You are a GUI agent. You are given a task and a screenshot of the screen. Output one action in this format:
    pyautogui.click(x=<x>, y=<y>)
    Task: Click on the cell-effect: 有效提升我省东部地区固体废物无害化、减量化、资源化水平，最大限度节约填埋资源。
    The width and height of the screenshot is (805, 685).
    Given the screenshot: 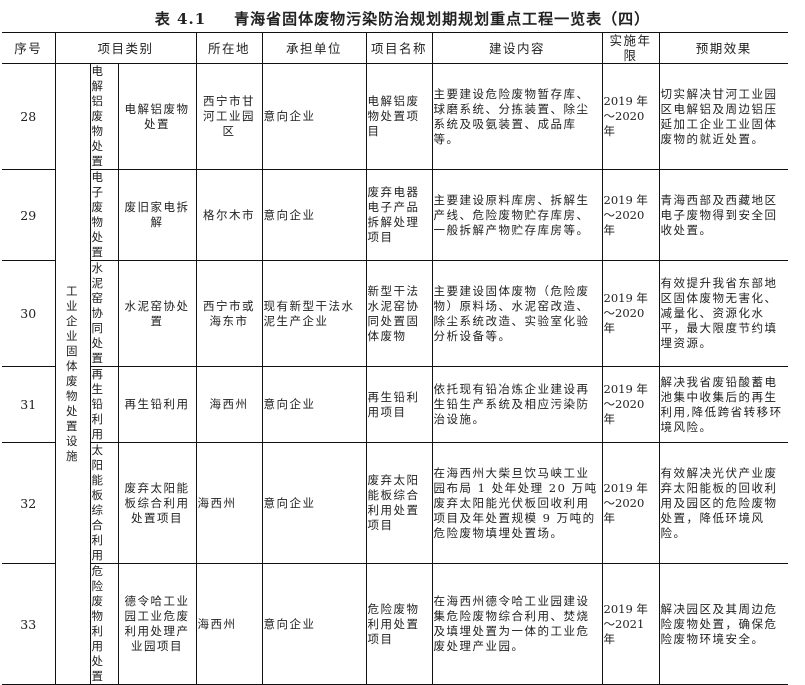 What is the action you would take?
    pyautogui.click(x=723, y=313)
    